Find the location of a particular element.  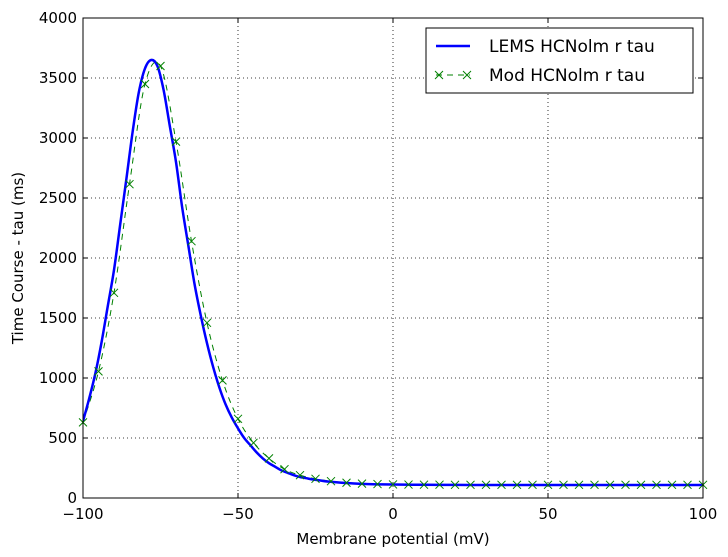

legend-box is located at coordinates (559, 60).